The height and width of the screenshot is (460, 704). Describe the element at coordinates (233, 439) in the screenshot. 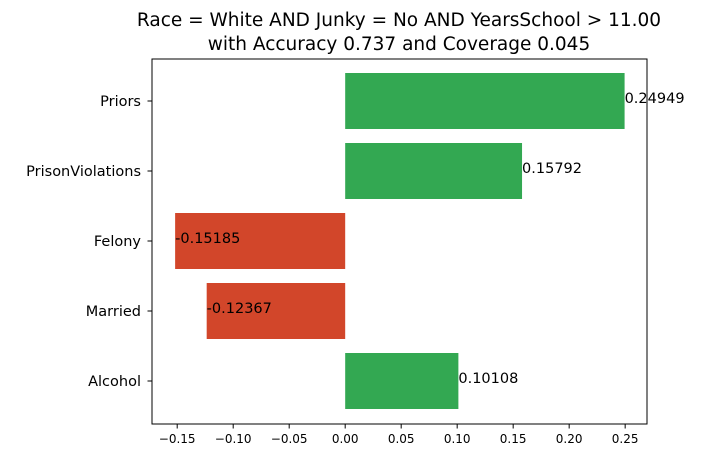

I see `x-tick-label: −0.10` at that location.